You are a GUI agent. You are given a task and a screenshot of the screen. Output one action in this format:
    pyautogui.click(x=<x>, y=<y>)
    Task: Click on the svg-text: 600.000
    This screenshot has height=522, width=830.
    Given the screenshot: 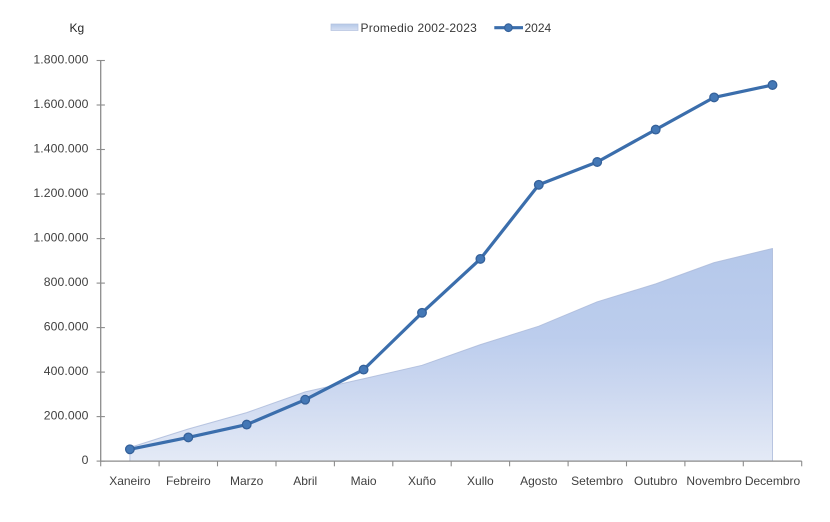 What is the action you would take?
    pyautogui.click(x=66, y=326)
    